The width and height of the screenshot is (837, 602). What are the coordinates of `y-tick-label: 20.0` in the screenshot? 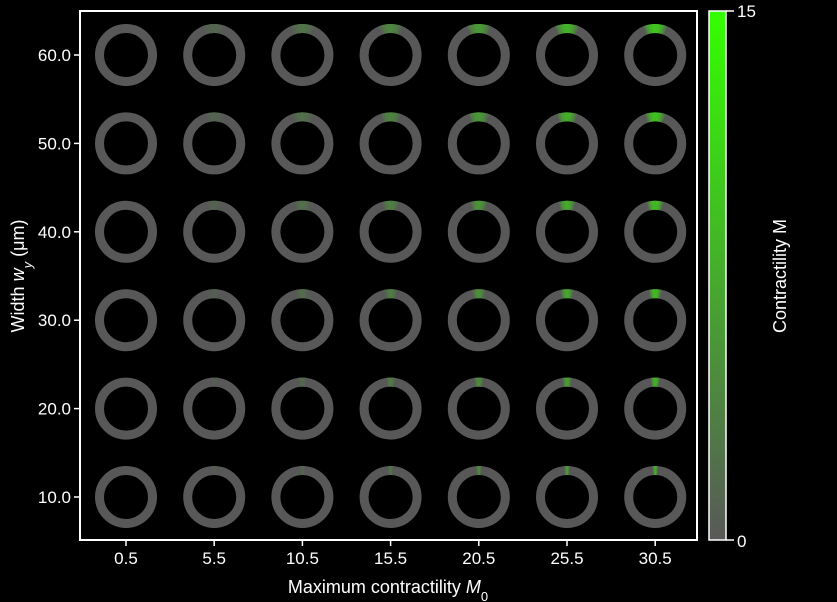 It's located at (54, 409).